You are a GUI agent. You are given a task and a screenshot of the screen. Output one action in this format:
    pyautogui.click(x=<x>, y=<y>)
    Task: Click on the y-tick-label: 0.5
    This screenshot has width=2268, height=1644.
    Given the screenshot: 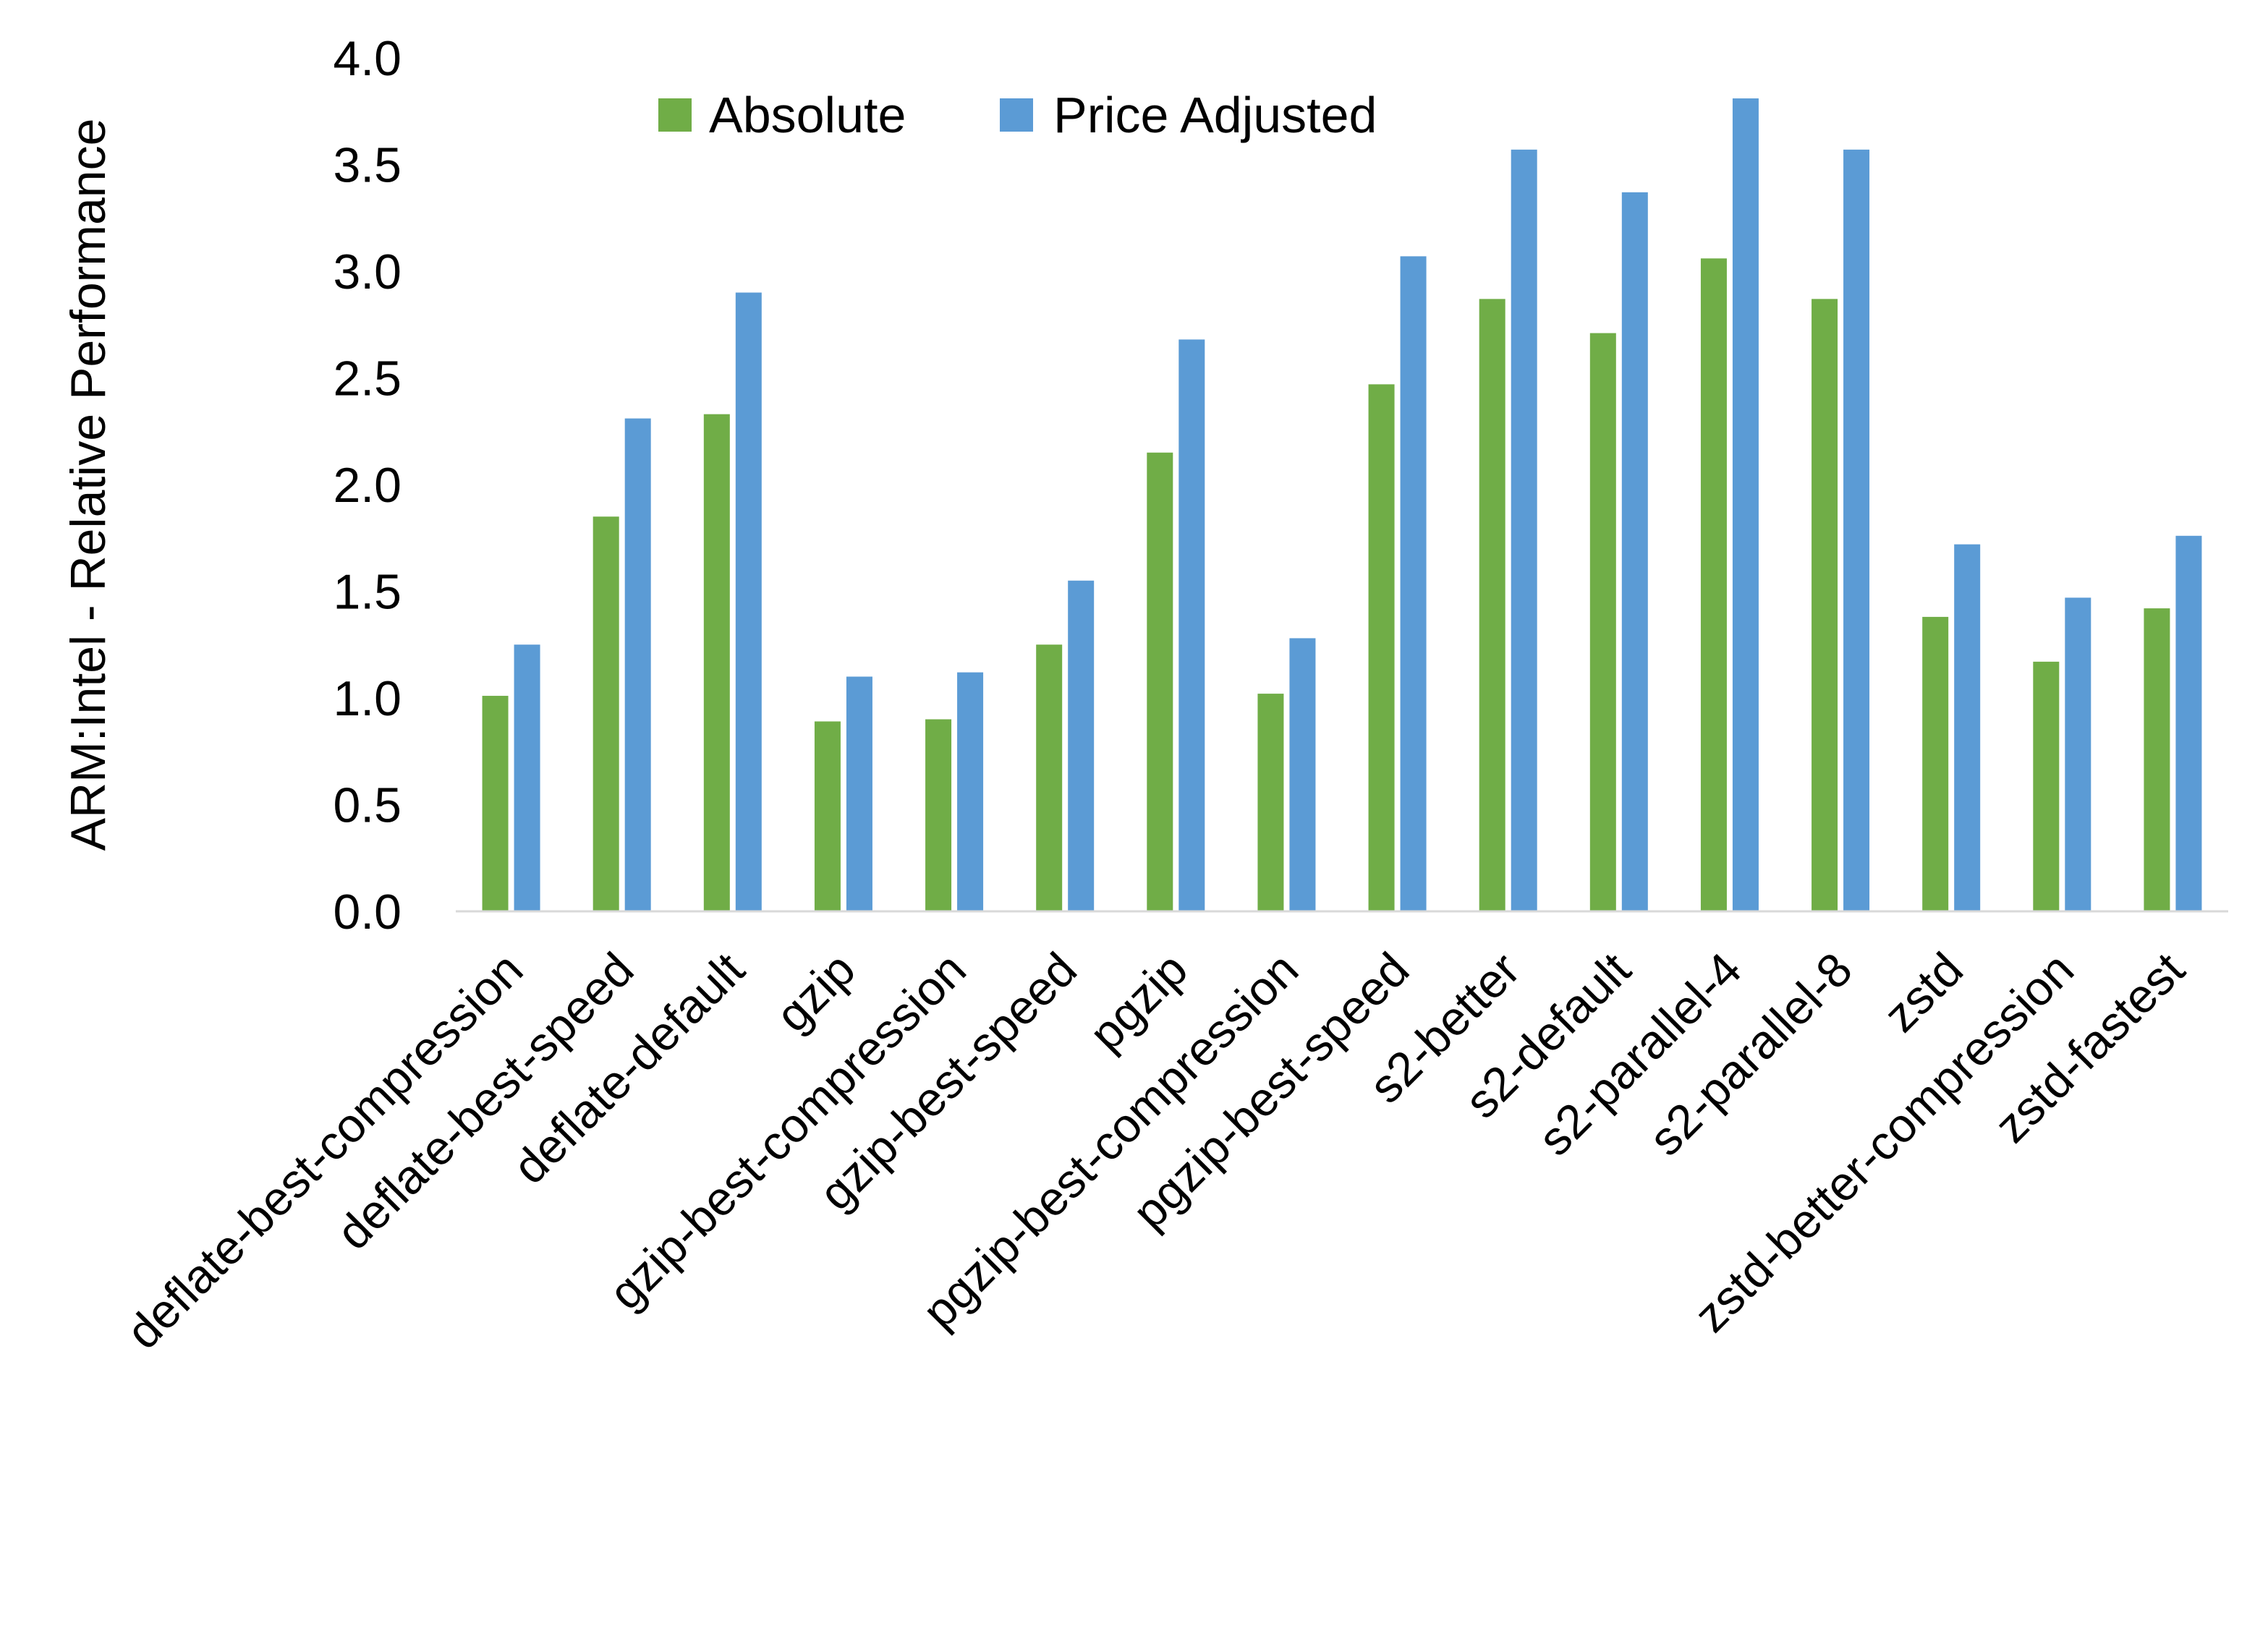 What is the action you would take?
    pyautogui.click(x=367, y=805)
    